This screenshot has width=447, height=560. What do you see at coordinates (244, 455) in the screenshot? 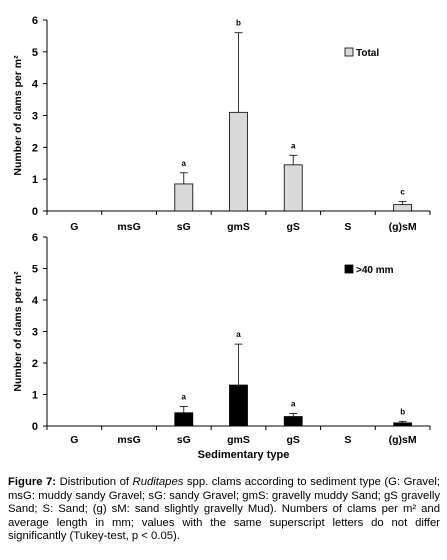
I see `x-axis-title: Sedimentary type` at bounding box center [244, 455].